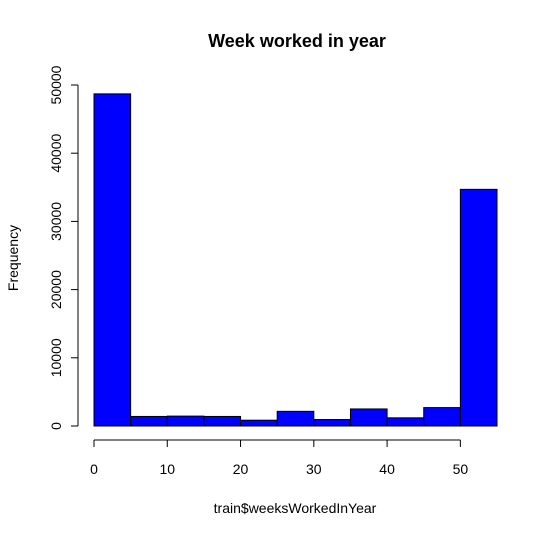  Describe the element at coordinates (314, 469) in the screenshot. I see `x-tick-label: 30` at that location.